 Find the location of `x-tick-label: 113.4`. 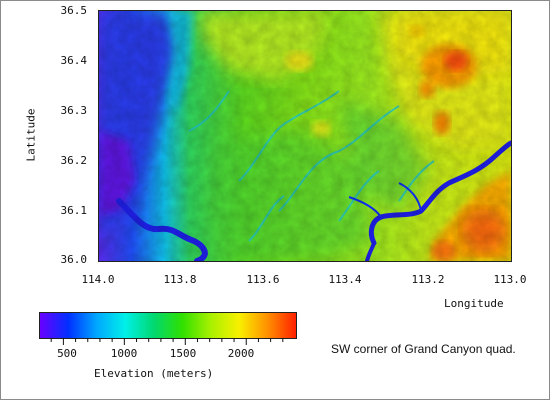

x-tick-label: 113.4 is located at coordinates (345, 279).